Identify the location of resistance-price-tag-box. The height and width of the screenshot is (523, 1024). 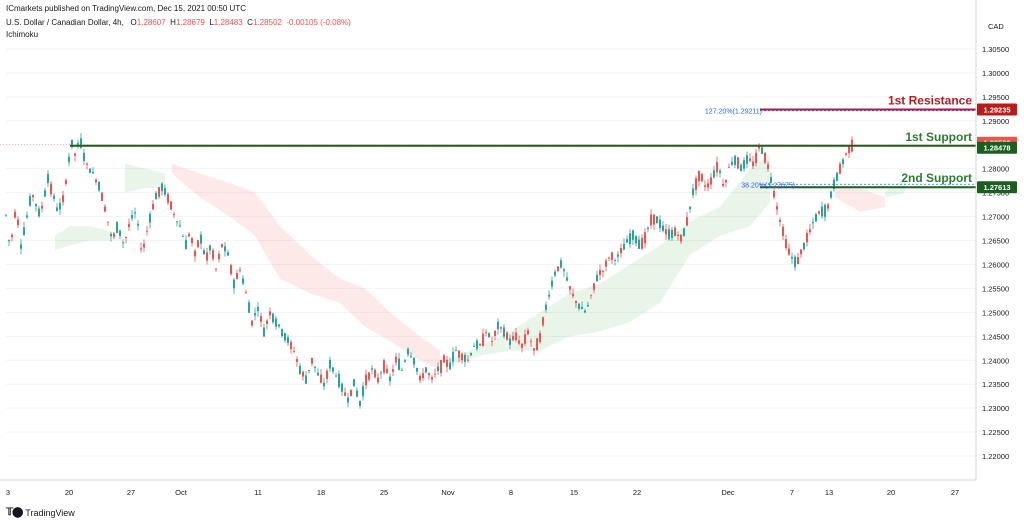
(997, 109).